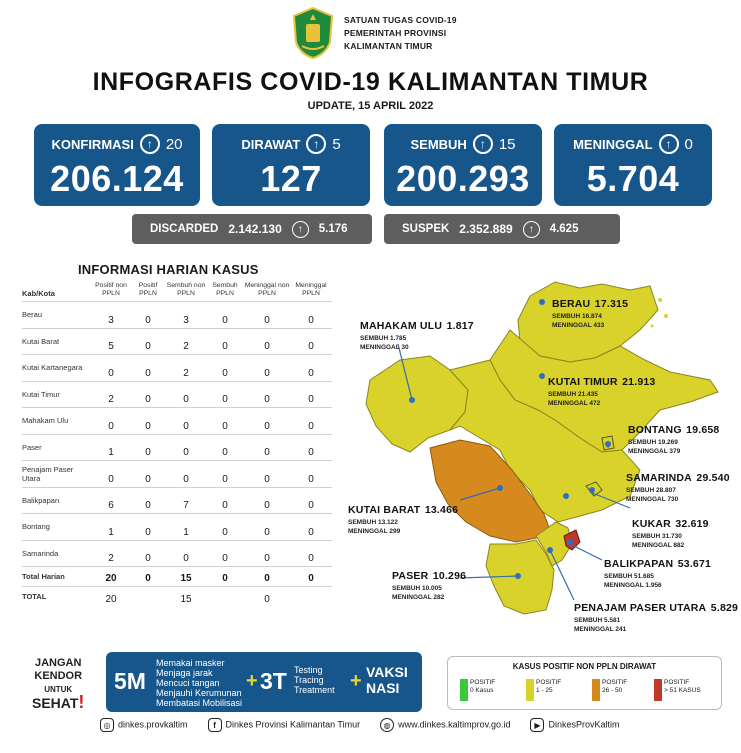  What do you see at coordinates (333, 229) in the screenshot?
I see `discarded-delta: 5.176` at bounding box center [333, 229].